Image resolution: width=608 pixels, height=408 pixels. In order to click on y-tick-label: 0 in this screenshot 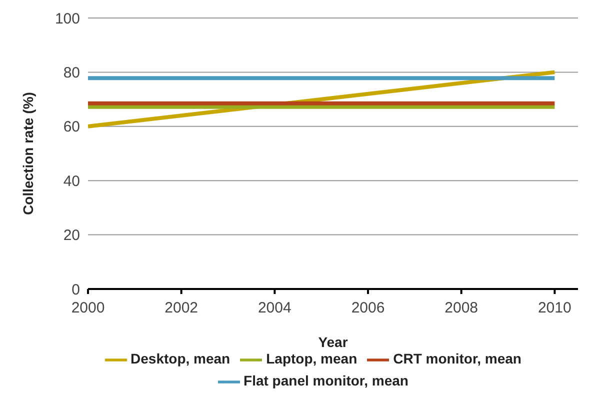, I will do `click(76, 289)`.